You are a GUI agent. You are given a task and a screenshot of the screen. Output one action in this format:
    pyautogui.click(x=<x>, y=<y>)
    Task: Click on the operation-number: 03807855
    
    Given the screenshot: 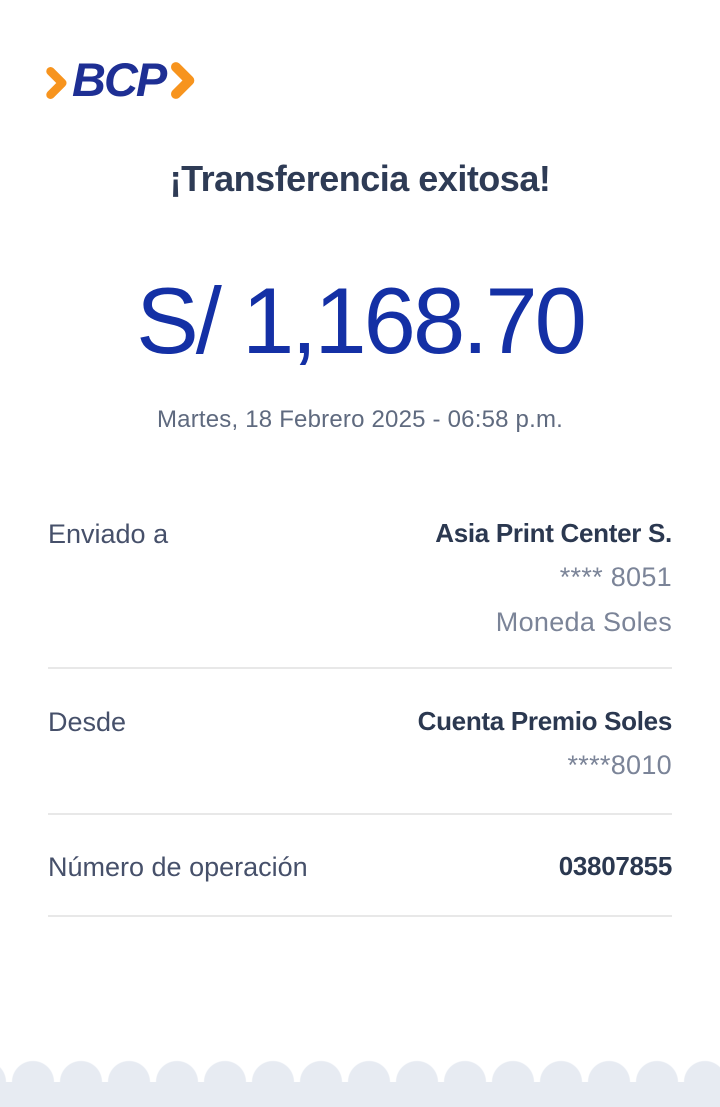 What is the action you would take?
    pyautogui.click(x=615, y=866)
    